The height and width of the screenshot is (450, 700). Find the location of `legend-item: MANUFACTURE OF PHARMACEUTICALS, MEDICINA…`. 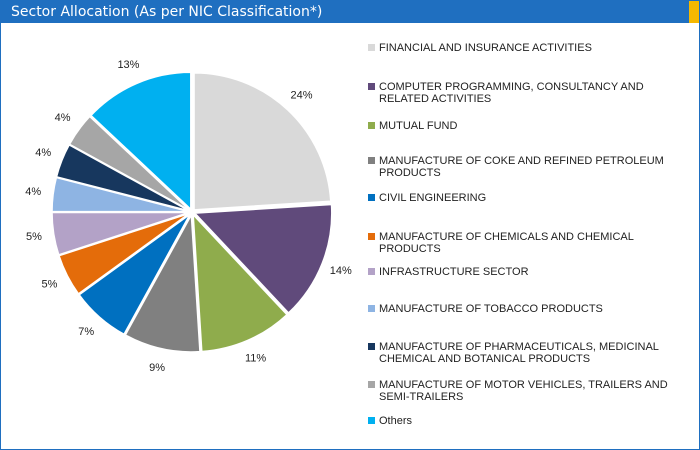

legend-item: MANUFACTURE OF PHARMACEUTICALS, MEDICINA… is located at coordinates (530, 353).